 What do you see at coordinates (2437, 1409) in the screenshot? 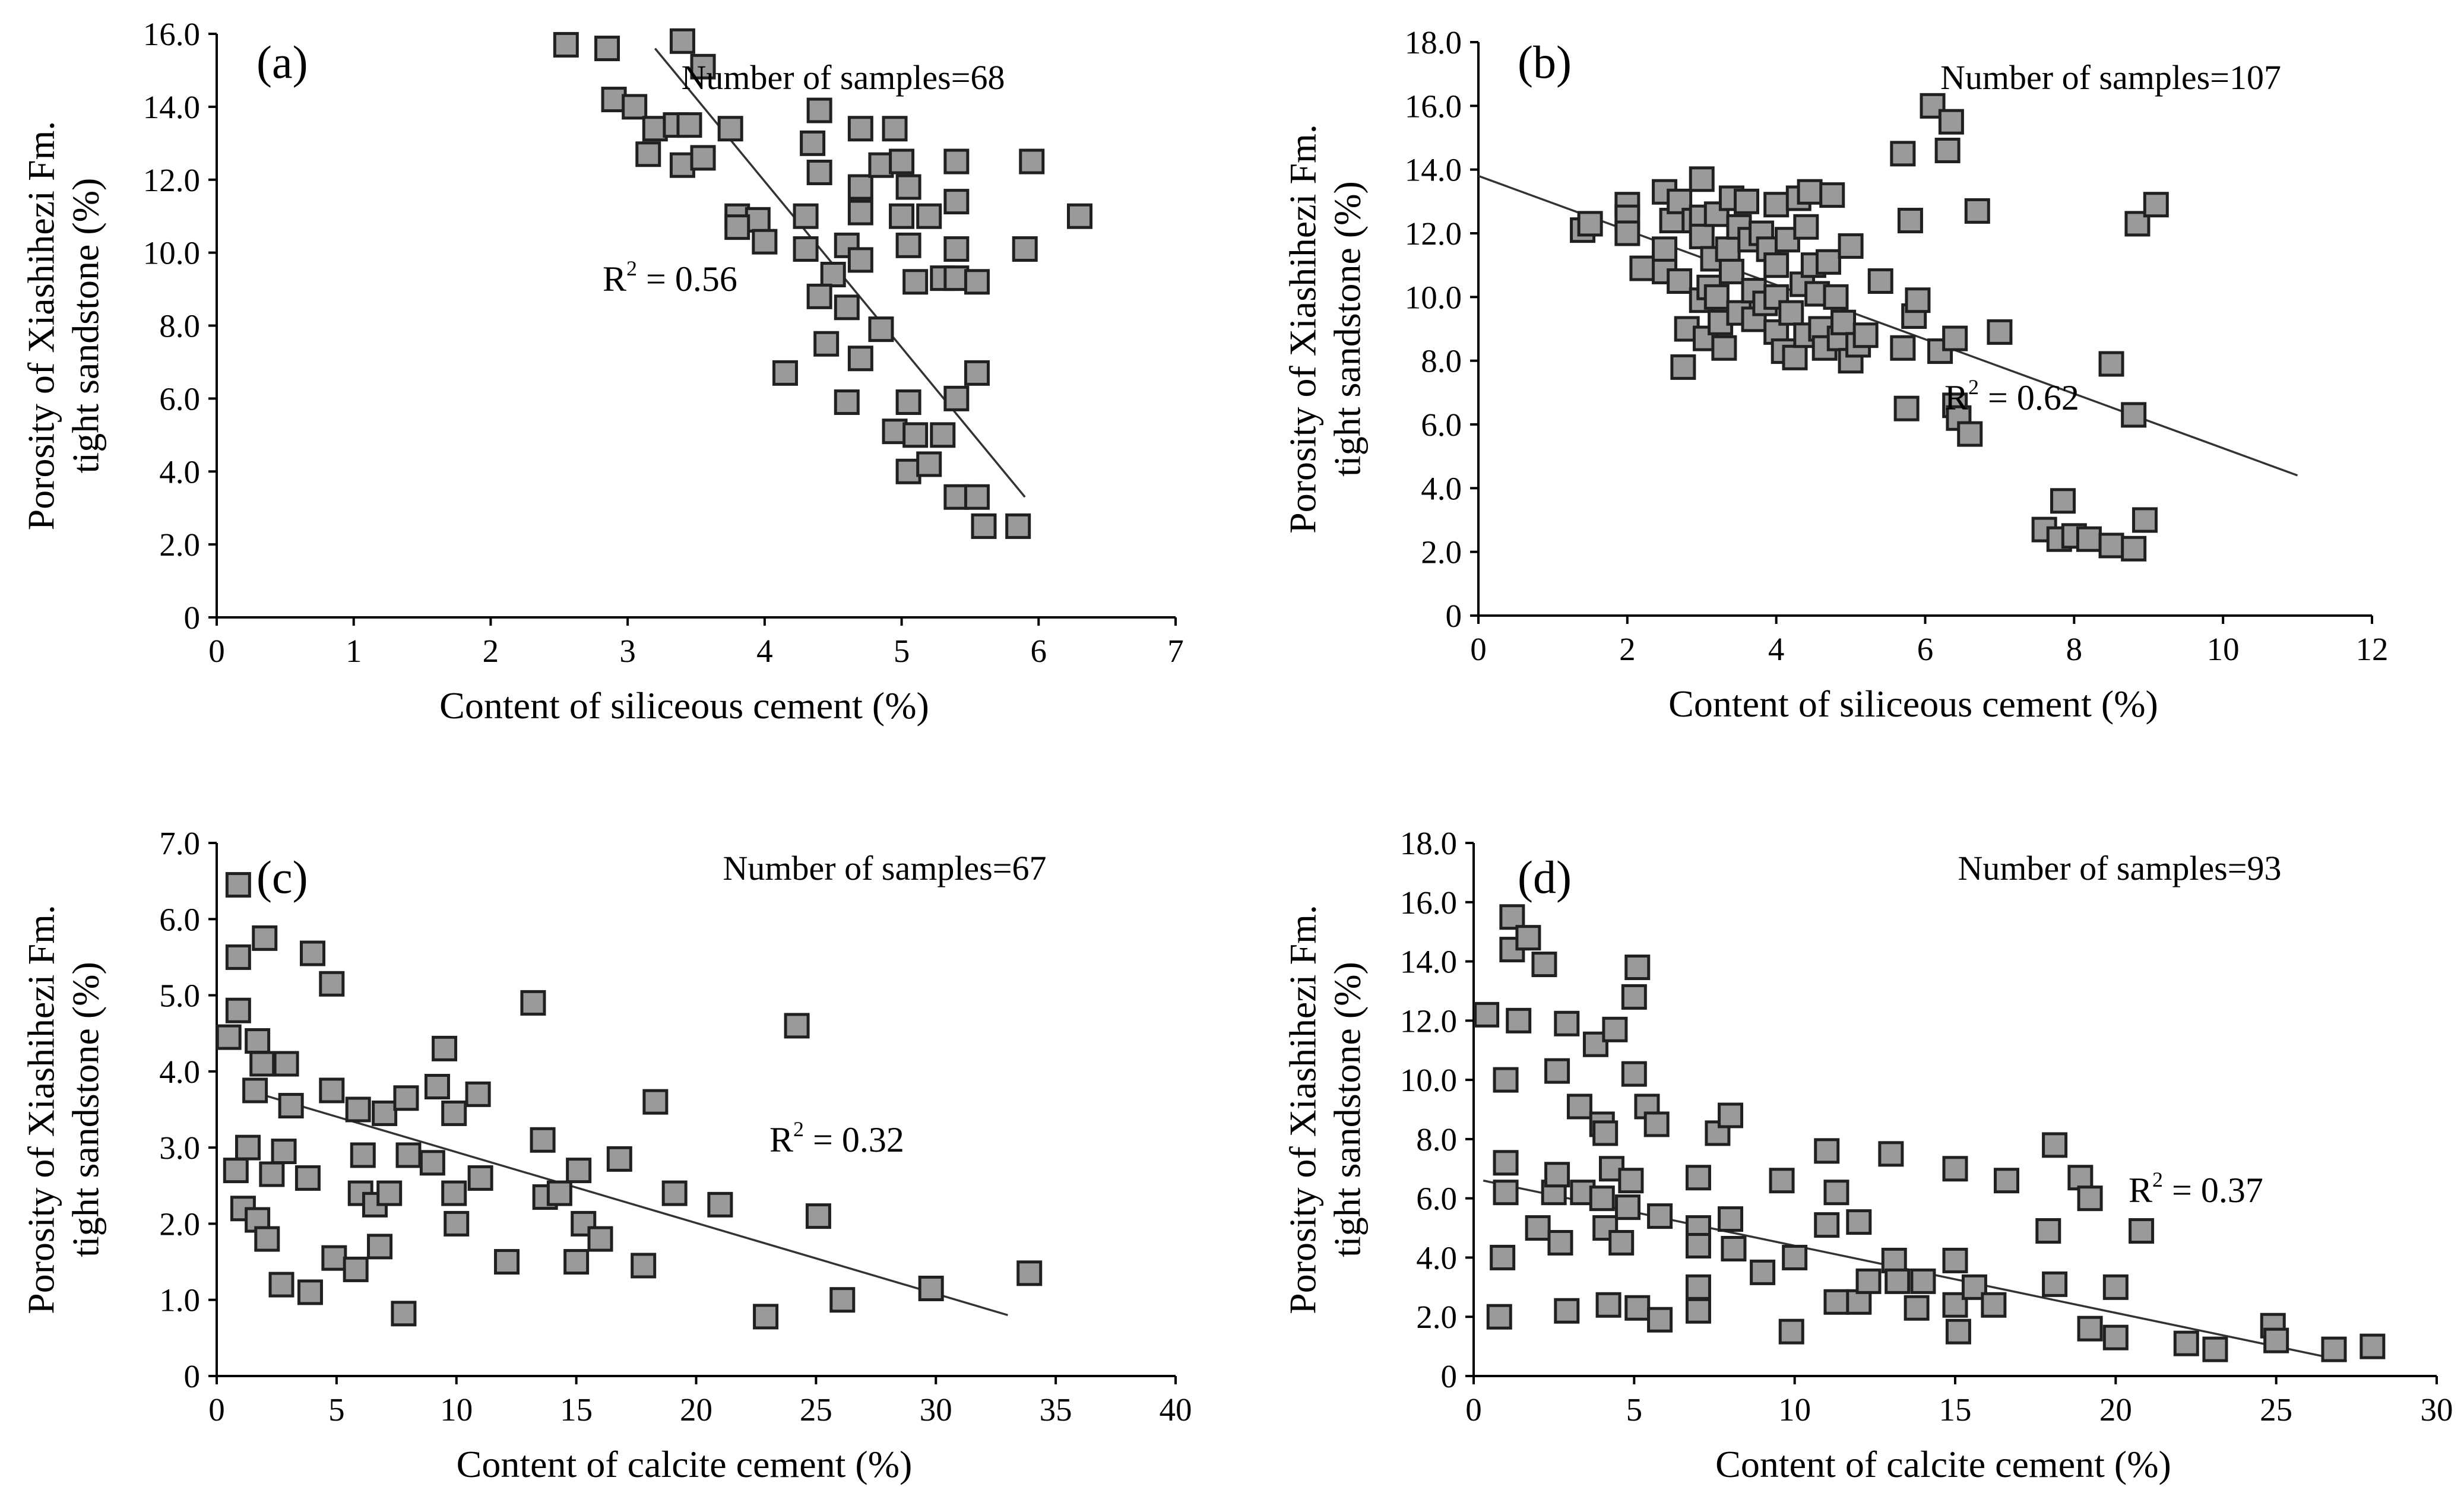
I see `x-tick-label: 30` at bounding box center [2437, 1409].